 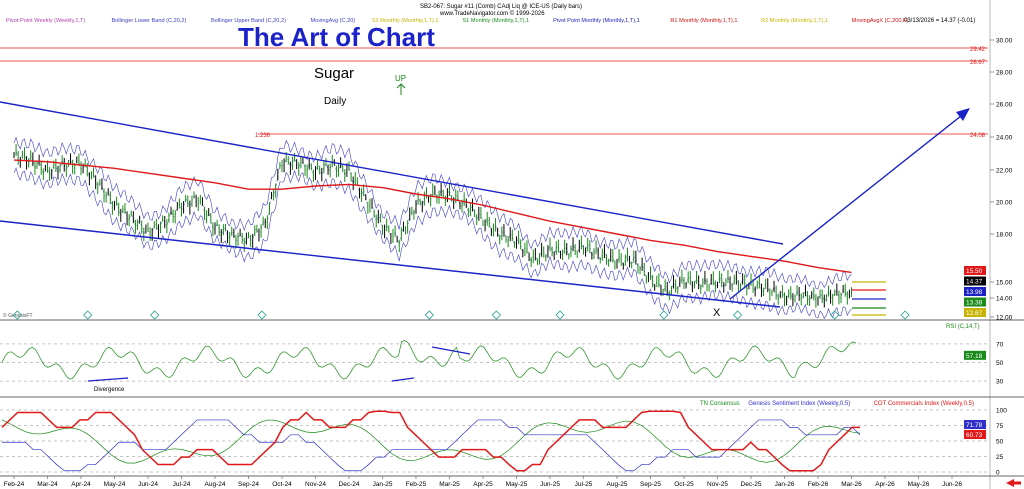 What do you see at coordinates (869, 298) in the screenshot?
I see `pivot-level-marks` at bounding box center [869, 298].